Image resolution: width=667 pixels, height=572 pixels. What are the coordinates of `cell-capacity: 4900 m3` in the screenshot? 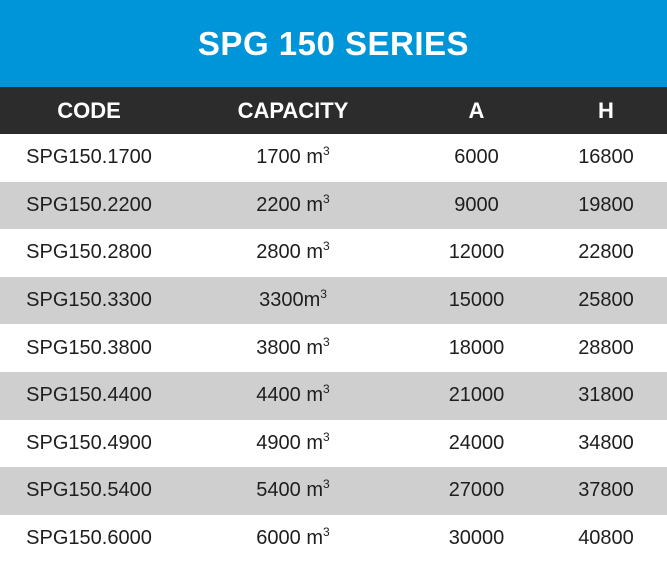 It's located at (293, 444).